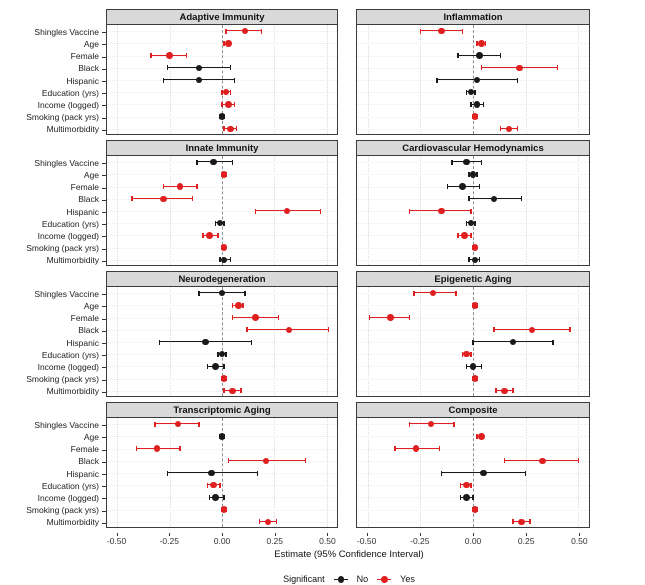 The height and width of the screenshot is (585, 645). I want to click on estimate-dot-hispanic, so click(483, 473).